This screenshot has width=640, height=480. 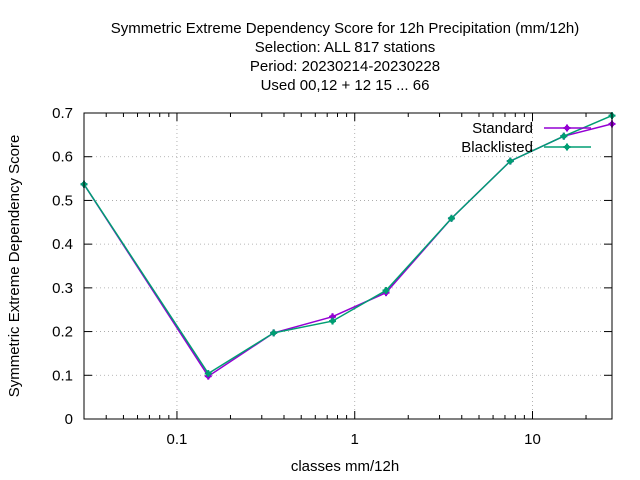 What do you see at coordinates (62, 288) in the screenshot?
I see `y-tick-label: 0.3` at bounding box center [62, 288].